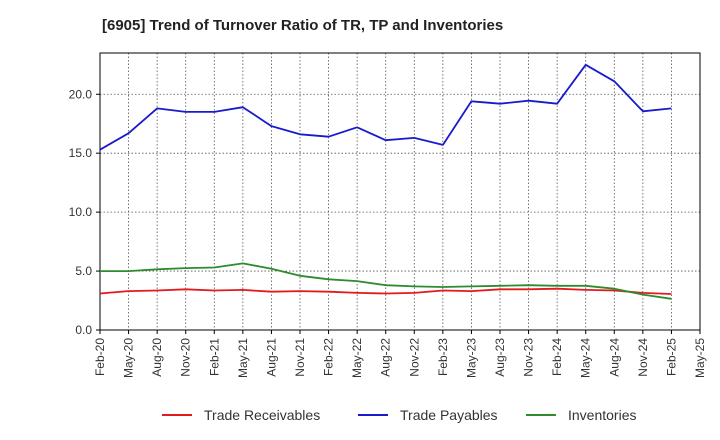 The height and width of the screenshot is (440, 720). I want to click on x-tick-label: May-21, so click(243, 358).